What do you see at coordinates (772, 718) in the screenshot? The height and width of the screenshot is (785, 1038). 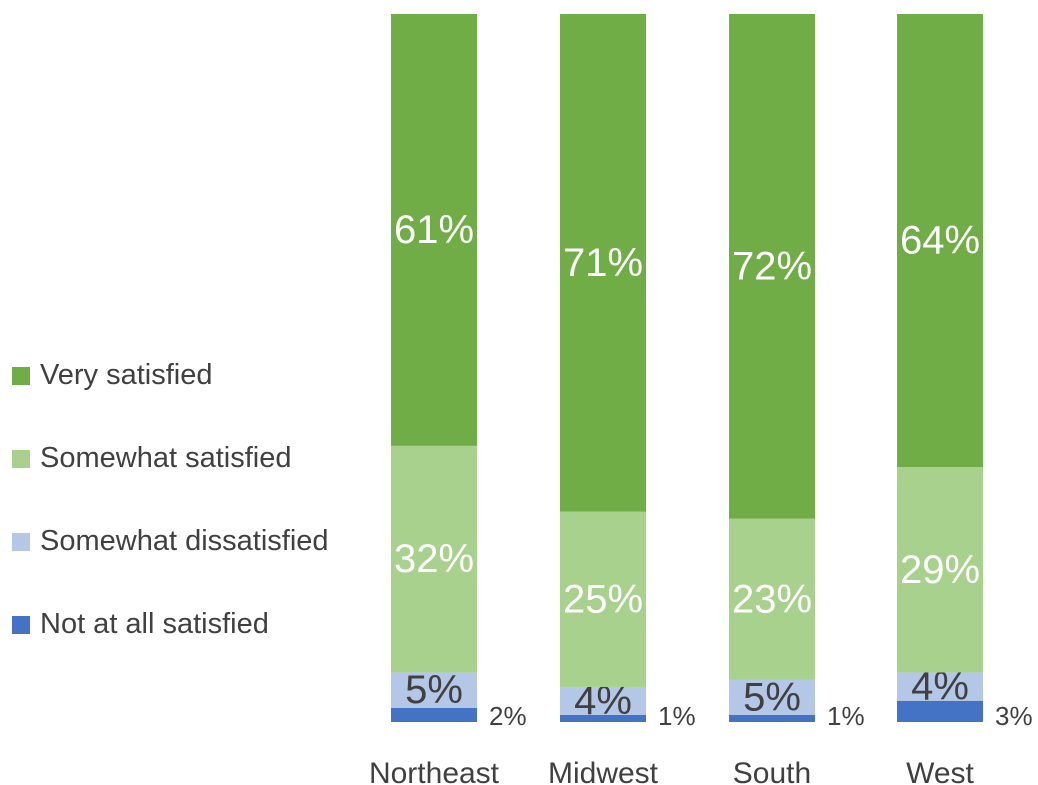 I see `bar-segment-south-not-at-all-satisfied` at bounding box center [772, 718].